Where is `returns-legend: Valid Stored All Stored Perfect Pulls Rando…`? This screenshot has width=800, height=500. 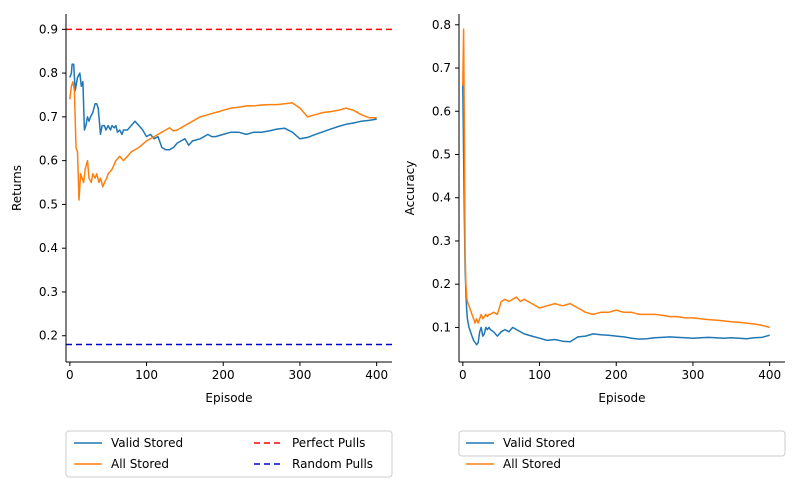 returns-legend: Valid Stored All Stored Perfect Pulls Rando… is located at coordinates (229, 454).